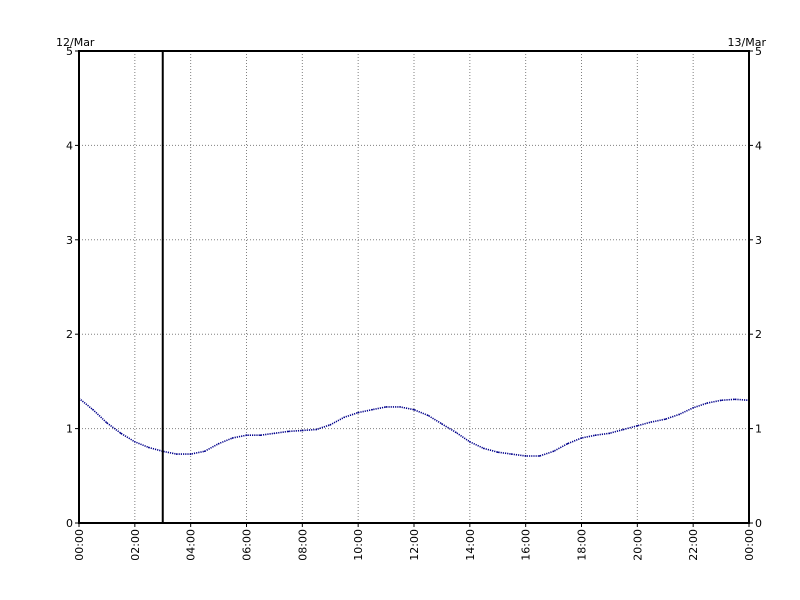  What do you see at coordinates (582, 545) in the screenshot?
I see `x-tick-label: 18:00` at bounding box center [582, 545].